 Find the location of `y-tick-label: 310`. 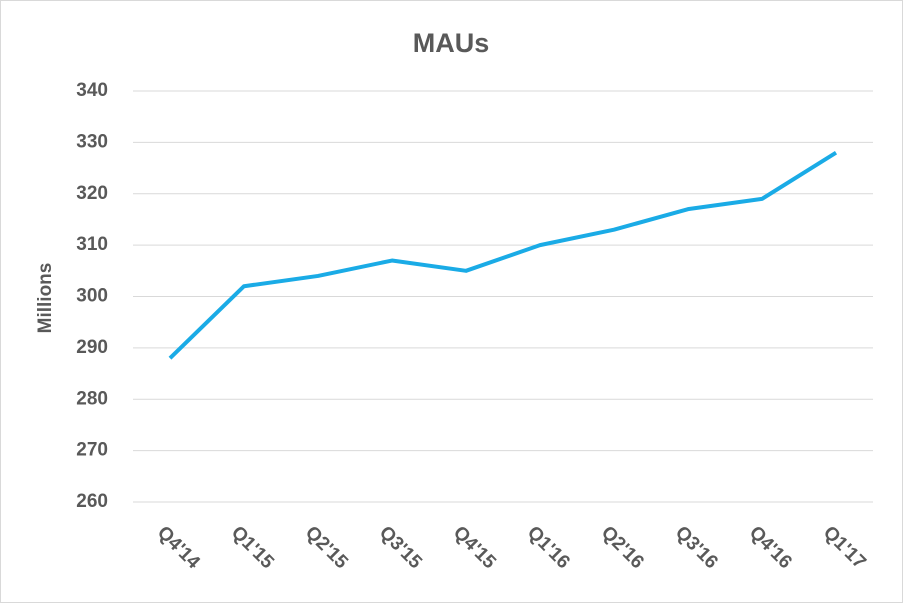

y-tick-label: 310 is located at coordinates (92, 244).